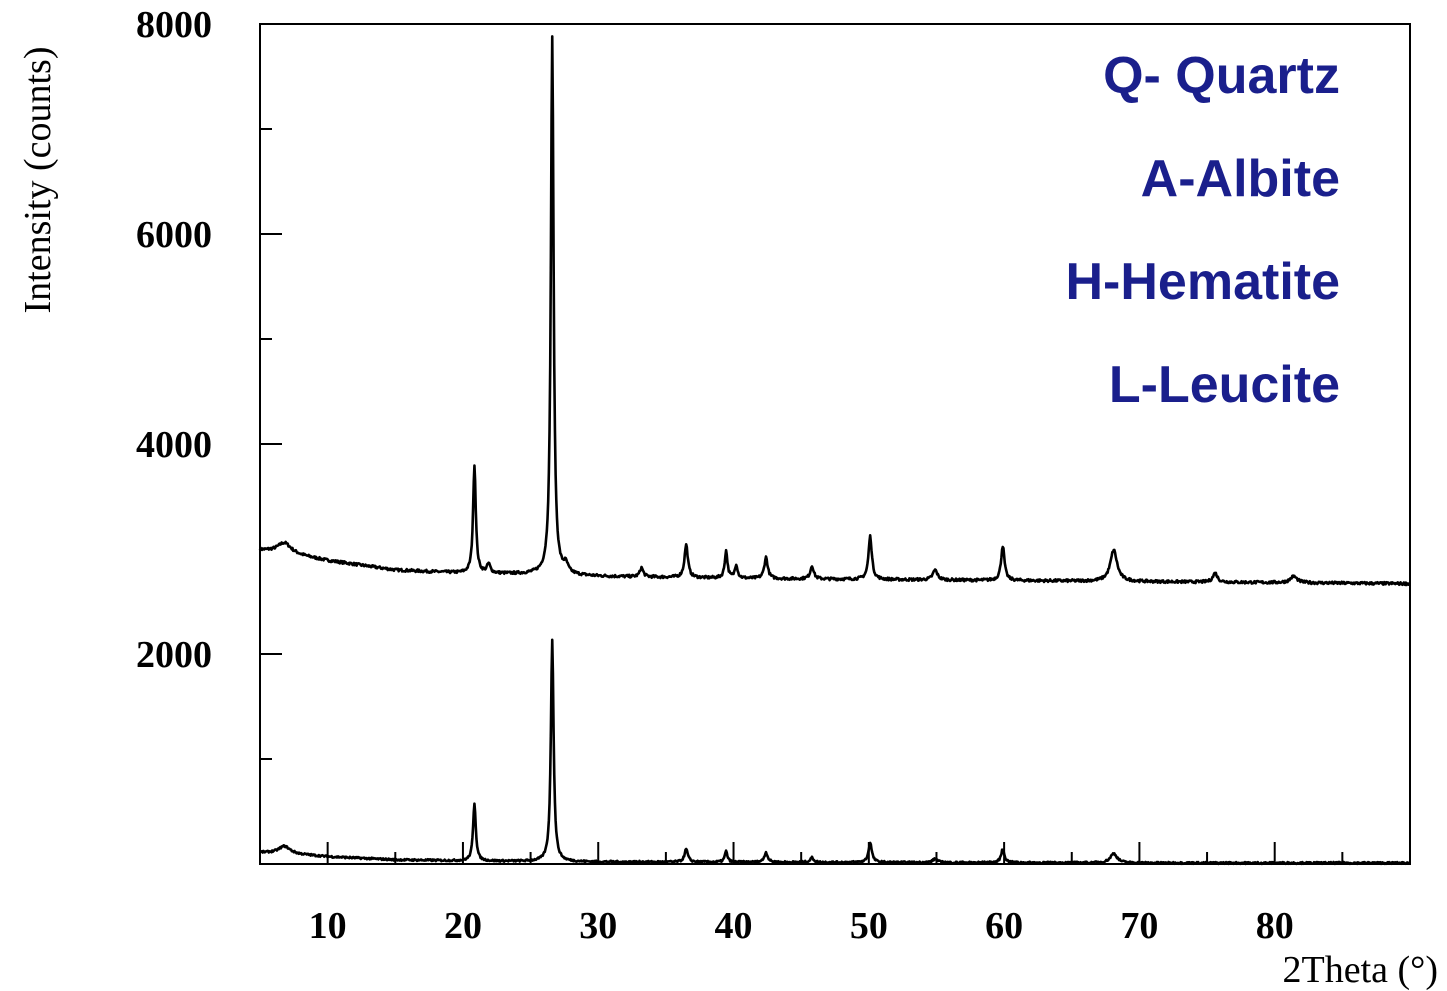 The height and width of the screenshot is (991, 1447). I want to click on y-axis-title: Intensity (counts), so click(38, 179).